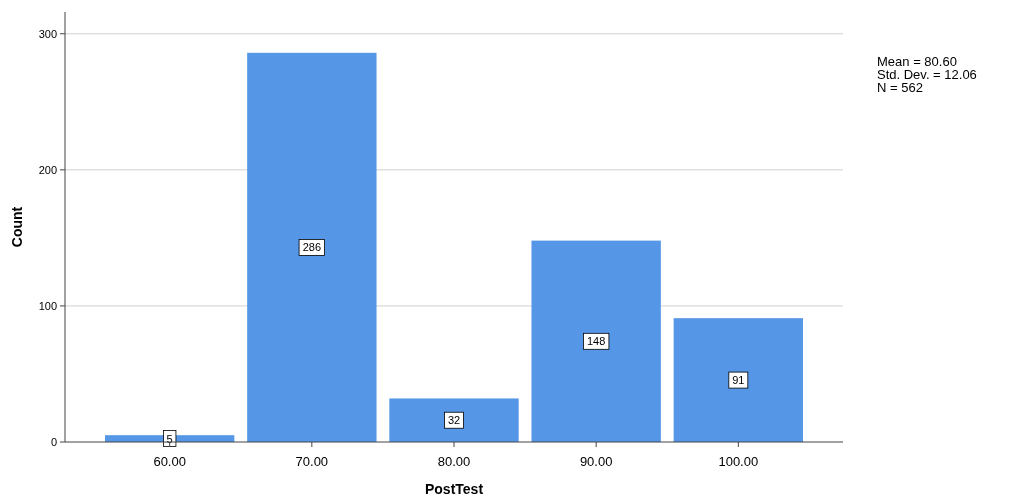 This screenshot has width=1022, height=499. What do you see at coordinates (47, 33) in the screenshot?
I see `y-tick-label: 300` at bounding box center [47, 33].